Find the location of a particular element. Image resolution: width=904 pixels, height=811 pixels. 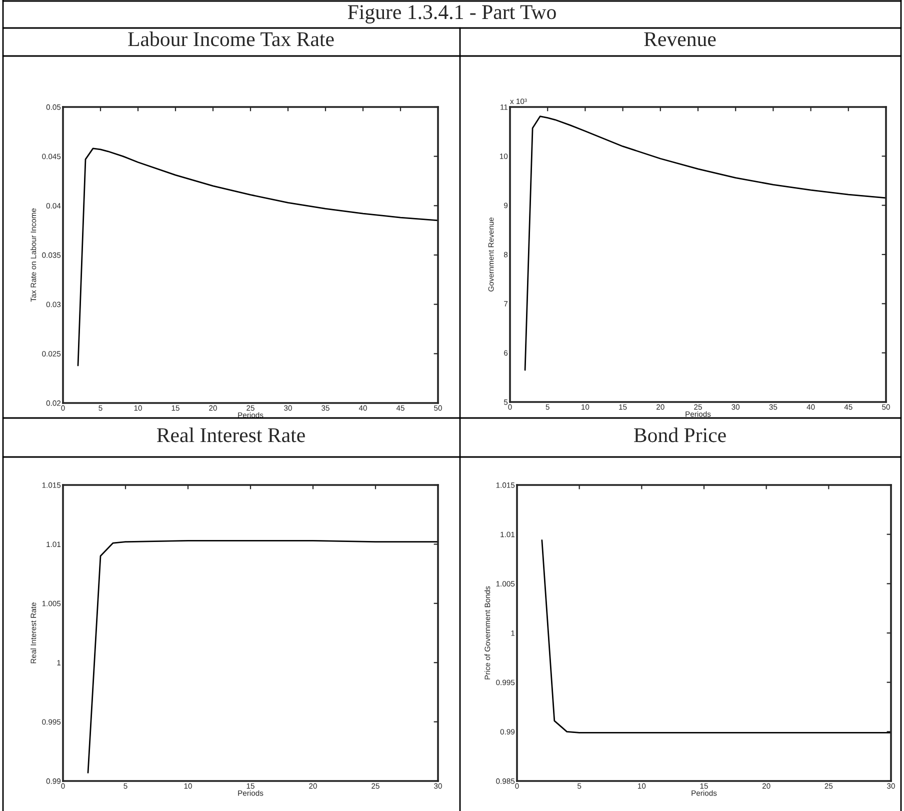

chart-title: Real Interest Rate is located at coordinates (230, 435).